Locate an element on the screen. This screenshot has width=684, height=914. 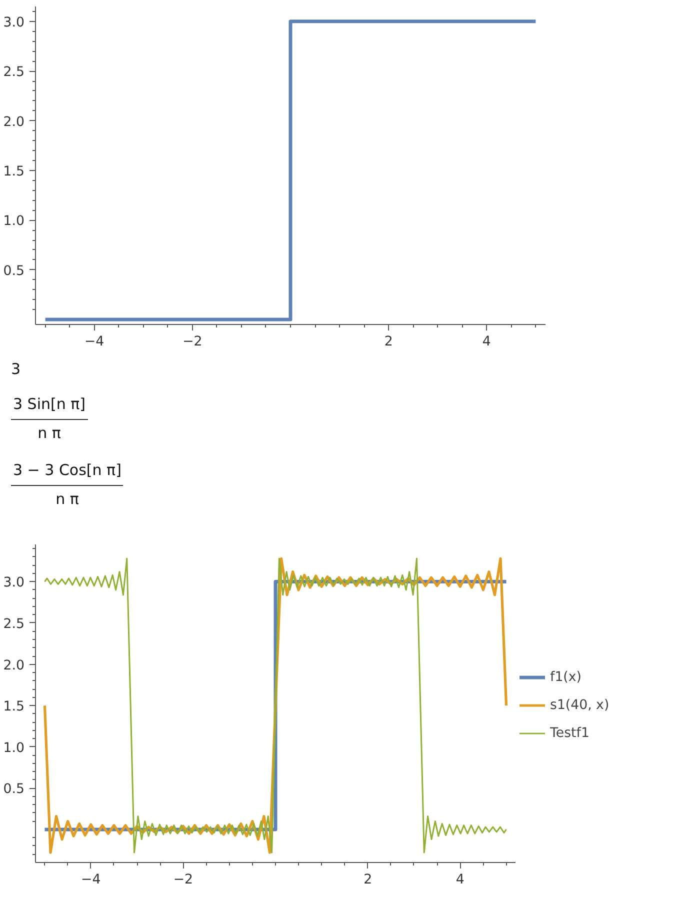
text: 3 is located at coordinates (16, 369).